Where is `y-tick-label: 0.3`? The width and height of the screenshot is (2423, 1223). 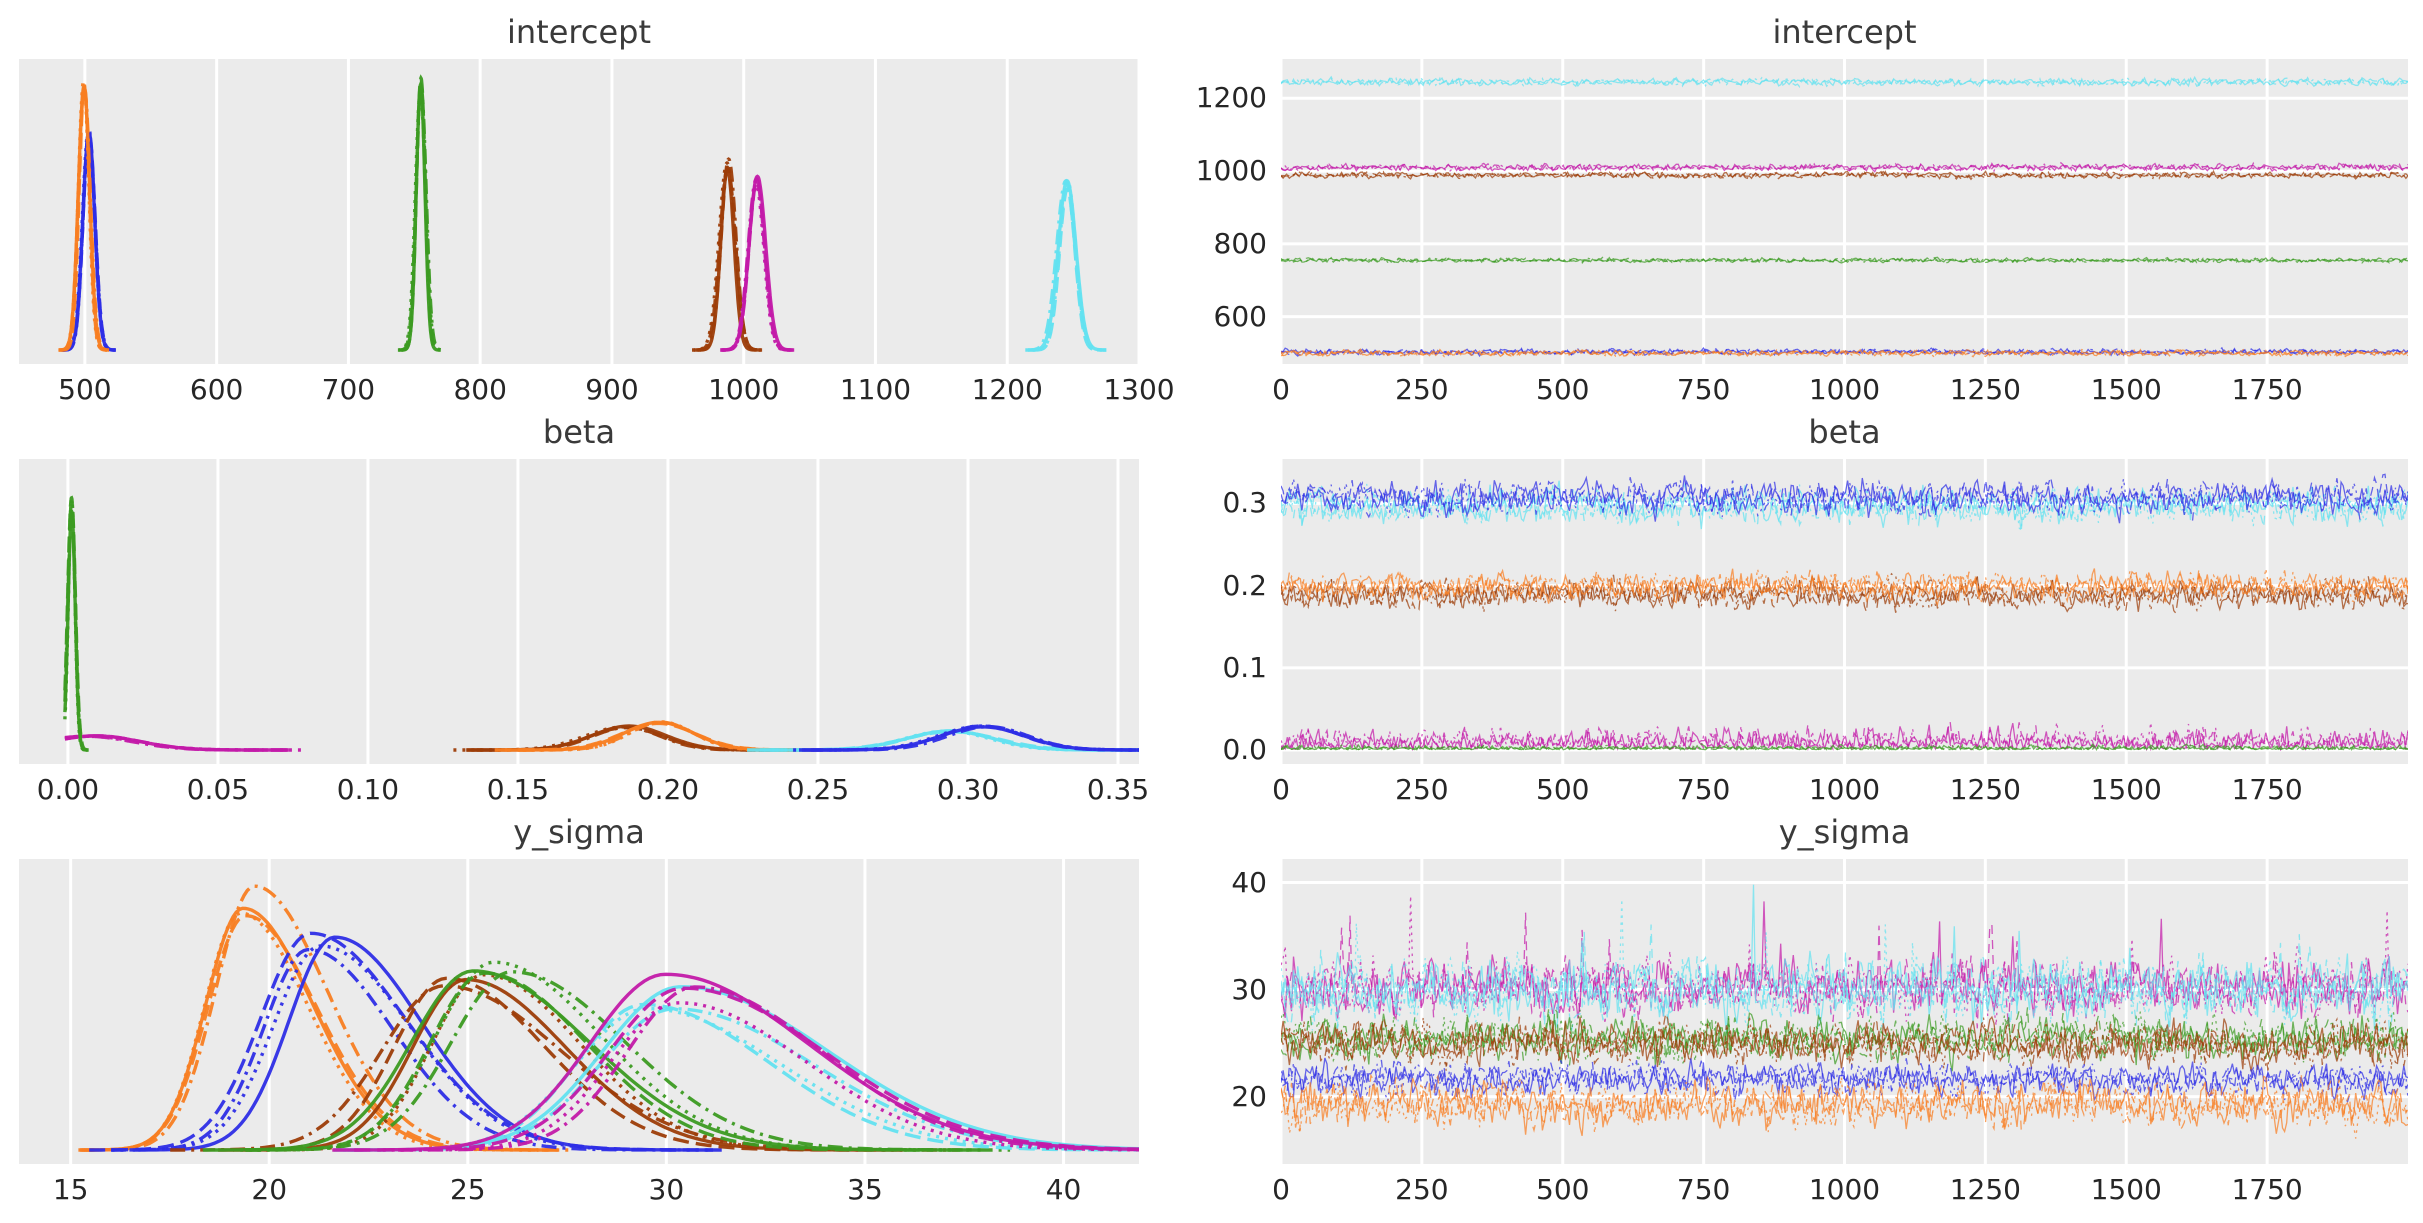
y-tick-label: 0.3 is located at coordinates (1244, 503).